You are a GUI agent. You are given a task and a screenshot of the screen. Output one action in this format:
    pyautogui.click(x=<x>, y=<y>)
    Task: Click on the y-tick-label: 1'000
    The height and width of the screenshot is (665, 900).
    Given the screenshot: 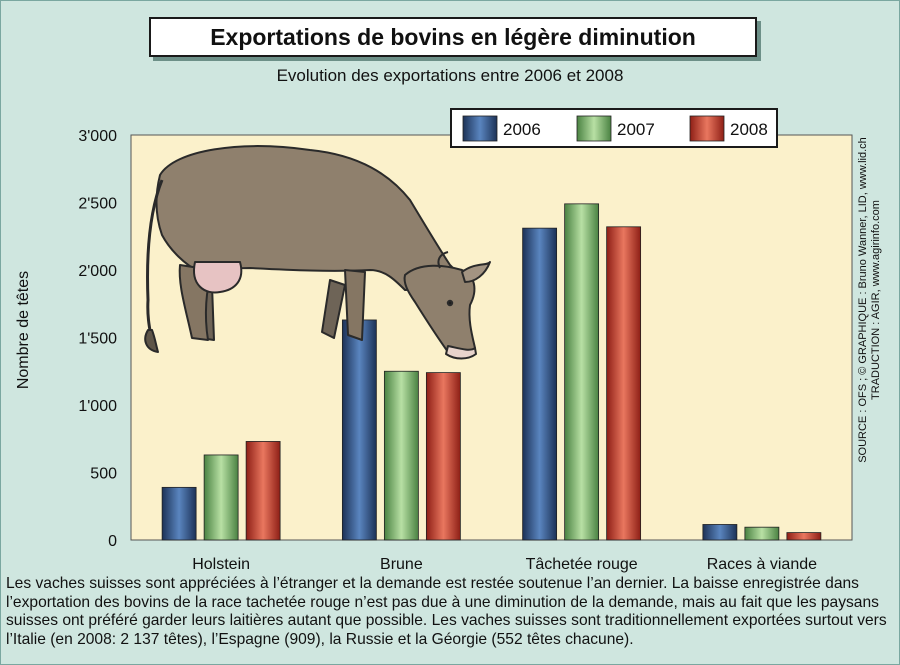 What is the action you would take?
    pyautogui.click(x=97, y=406)
    